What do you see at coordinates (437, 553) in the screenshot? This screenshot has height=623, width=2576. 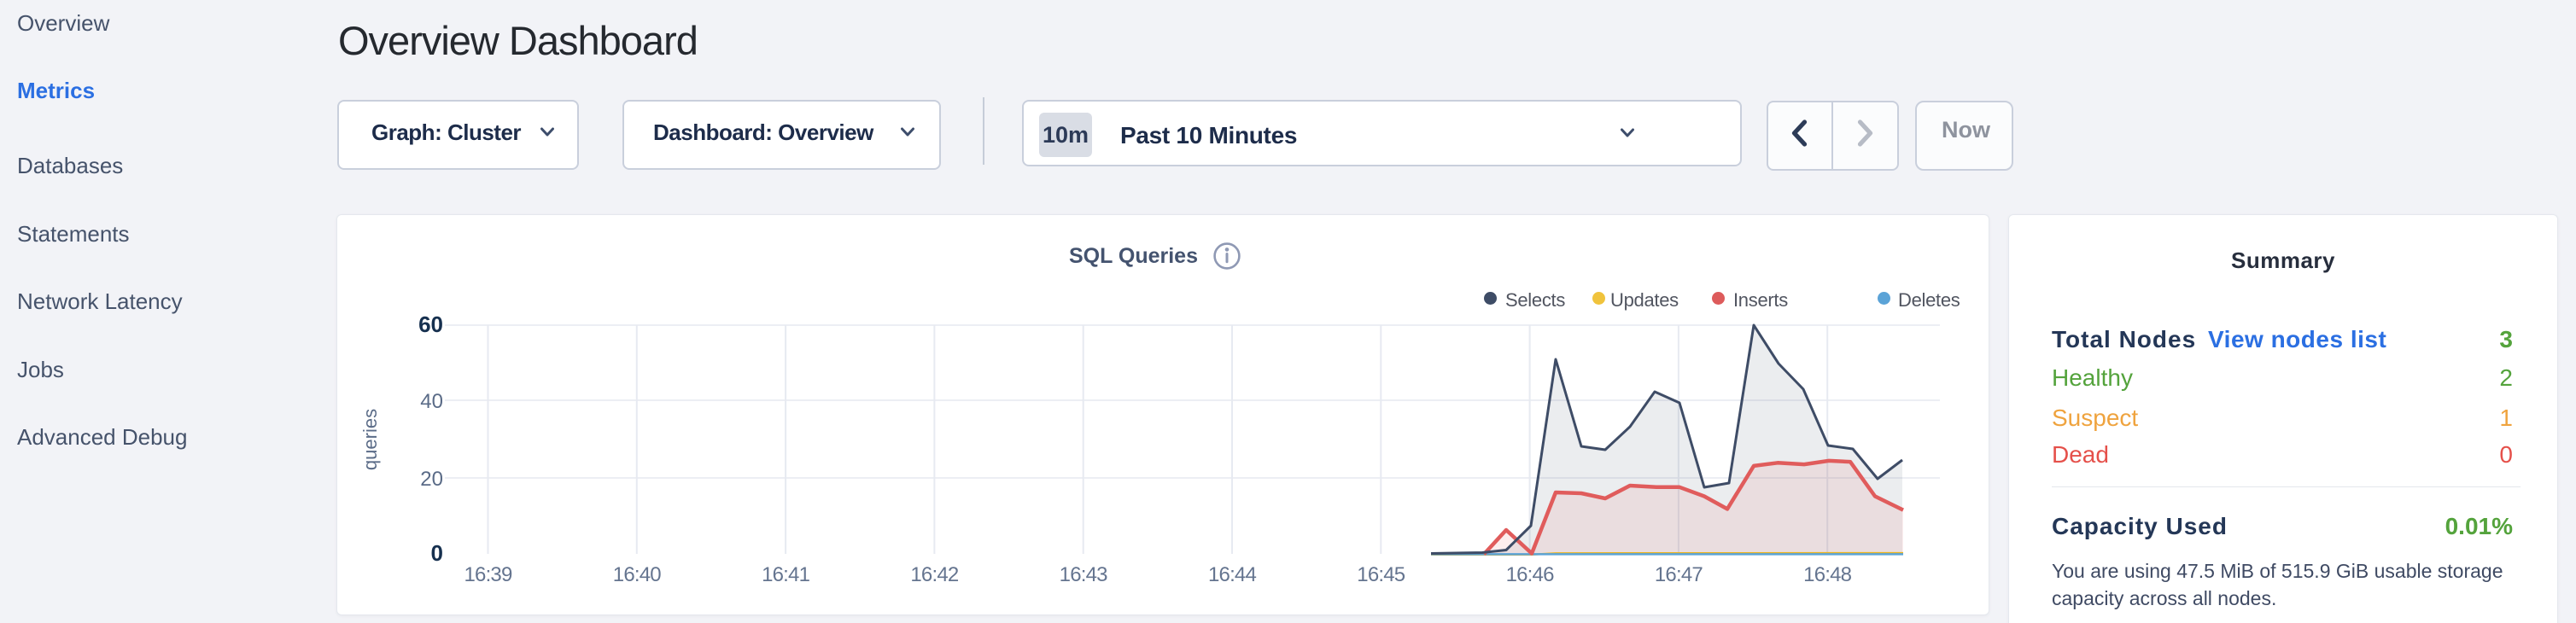 I see `svg-text: 0` at bounding box center [437, 553].